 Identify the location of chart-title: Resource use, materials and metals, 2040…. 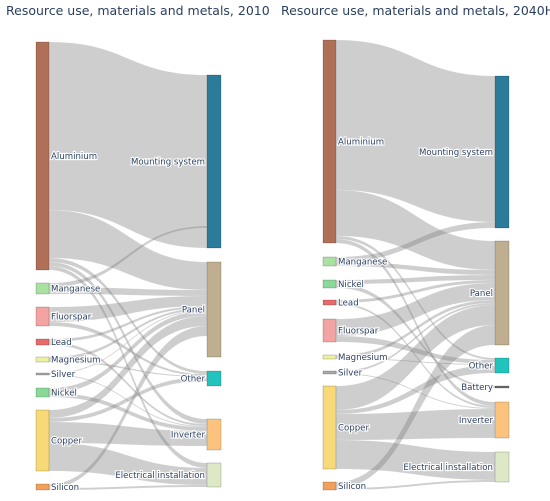
(415, 10).